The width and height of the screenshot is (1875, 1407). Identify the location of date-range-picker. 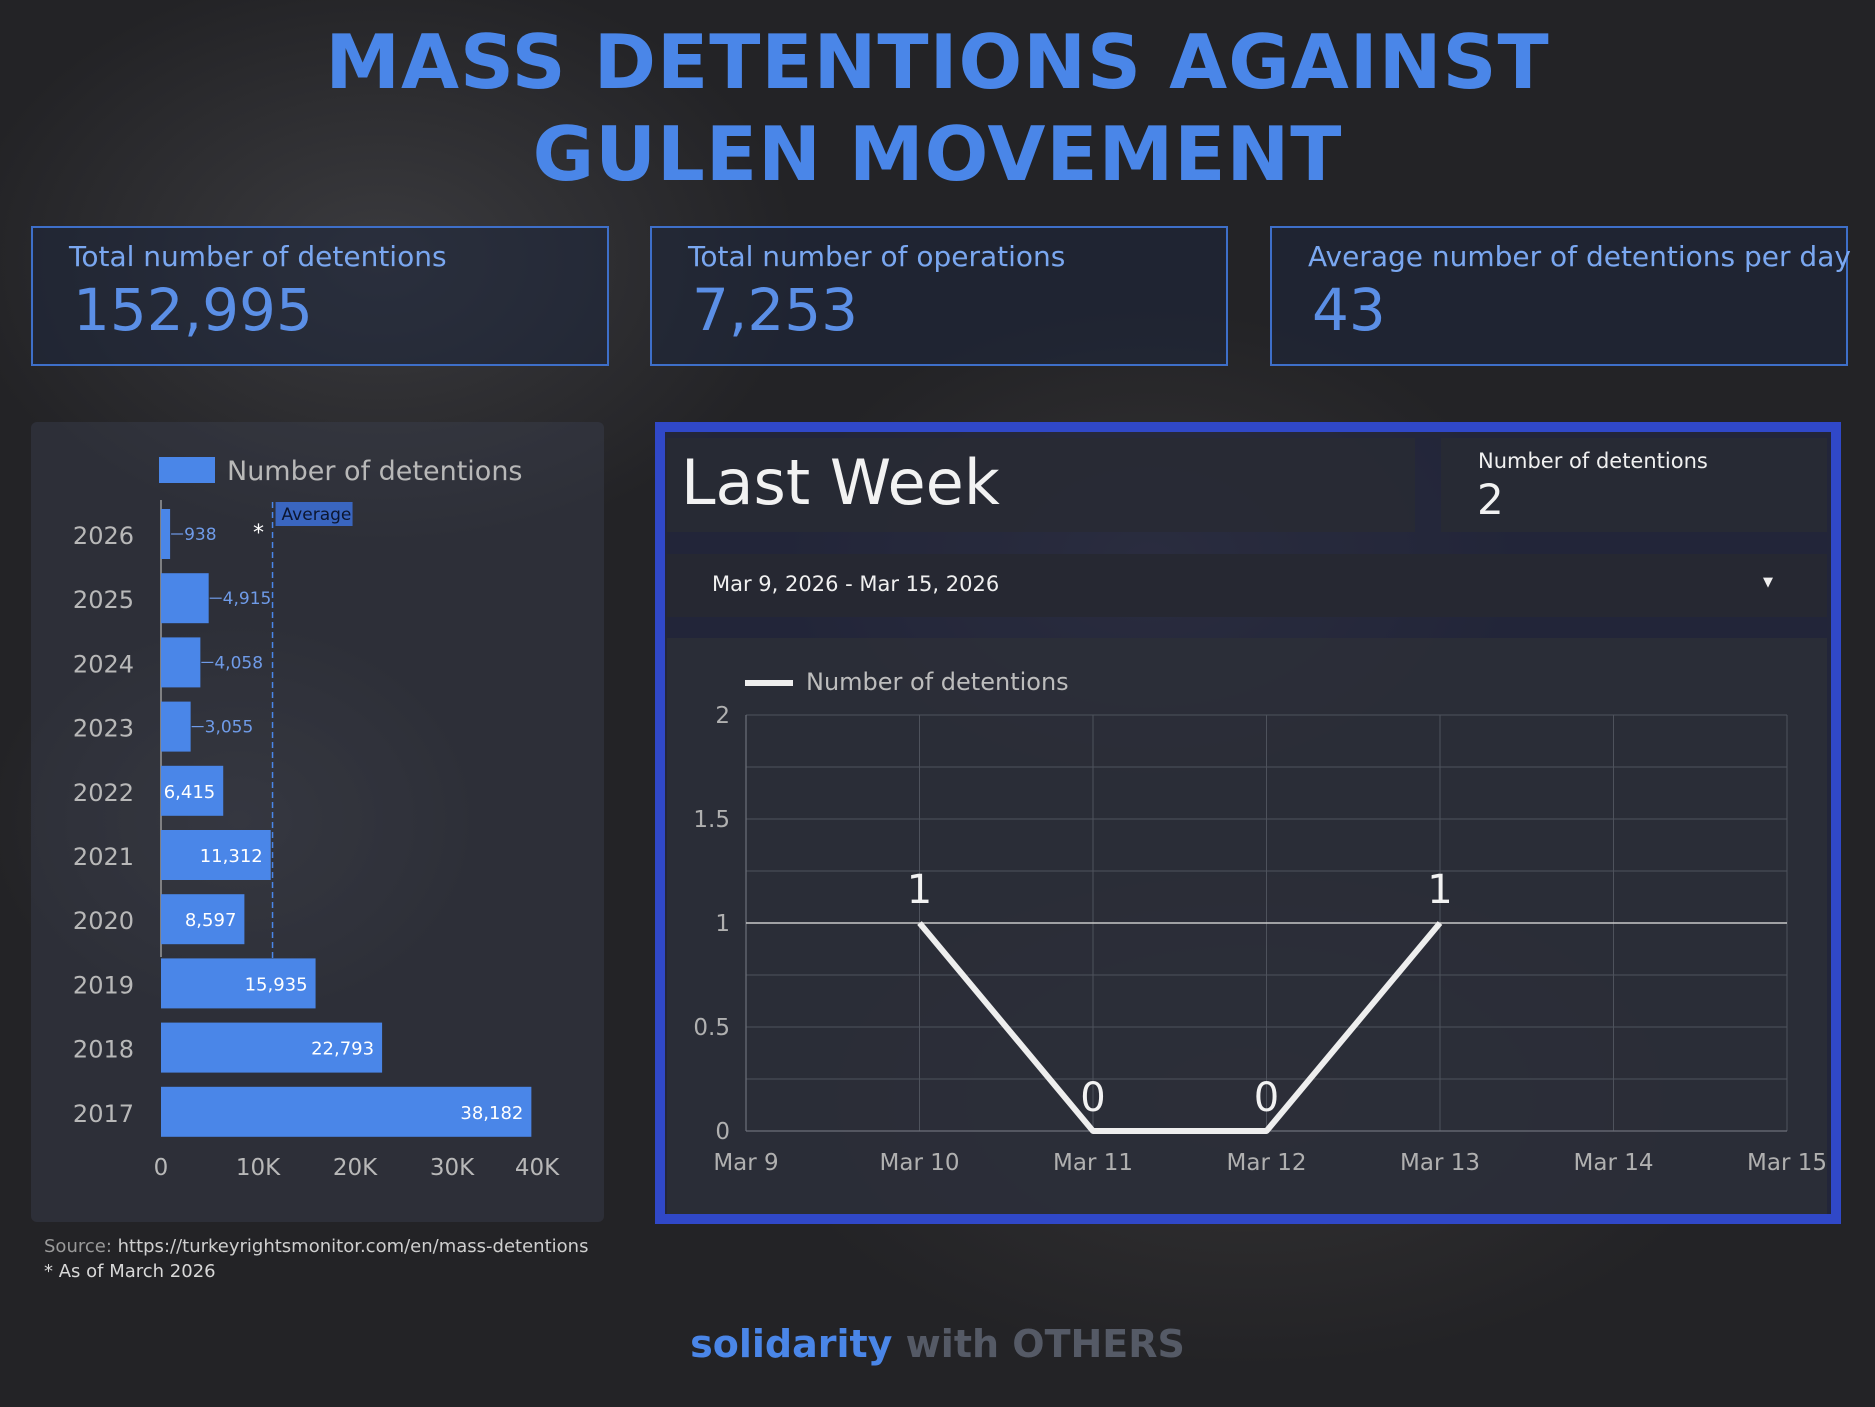
(1247, 585).